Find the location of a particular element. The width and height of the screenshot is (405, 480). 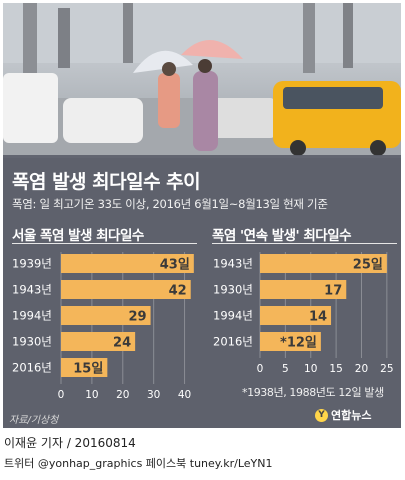

bar-value-label: 17 is located at coordinates (333, 291).